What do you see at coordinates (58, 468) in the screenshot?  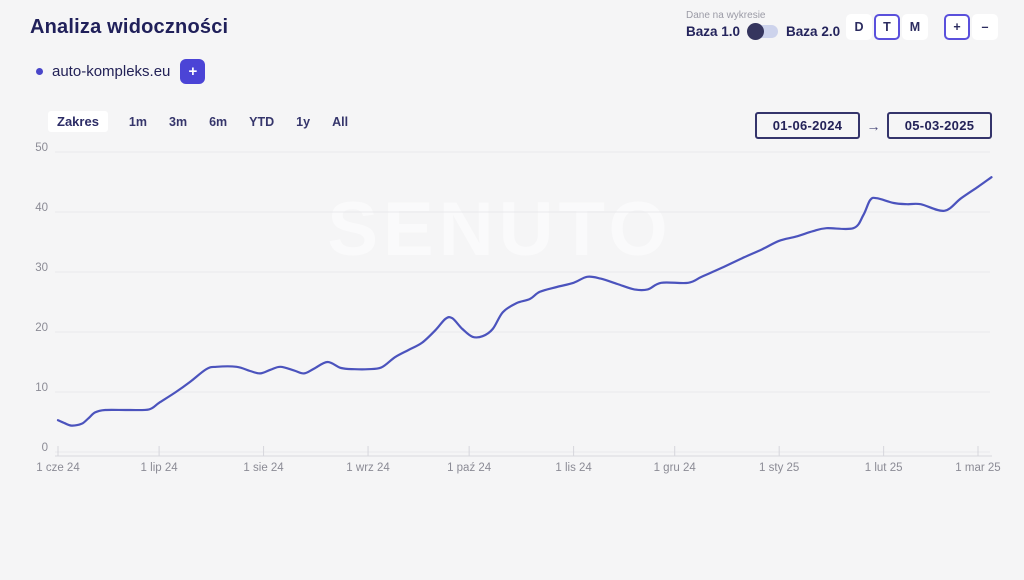 I see `x-axis-label: 1 cze 24` at bounding box center [58, 468].